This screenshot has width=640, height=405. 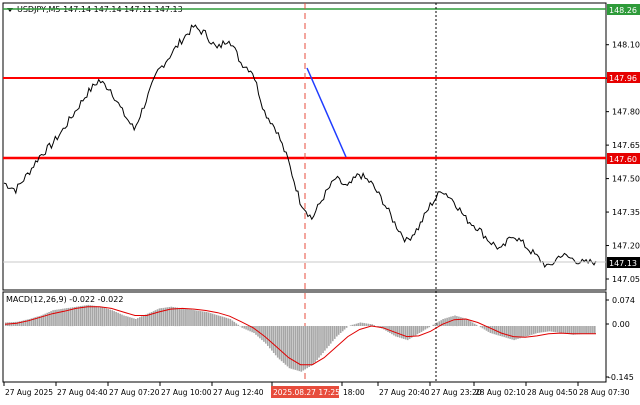 What do you see at coordinates (620, 339) in the screenshot?
I see `macd-axis: 0.074 0.00 -0.145` at bounding box center [620, 339].